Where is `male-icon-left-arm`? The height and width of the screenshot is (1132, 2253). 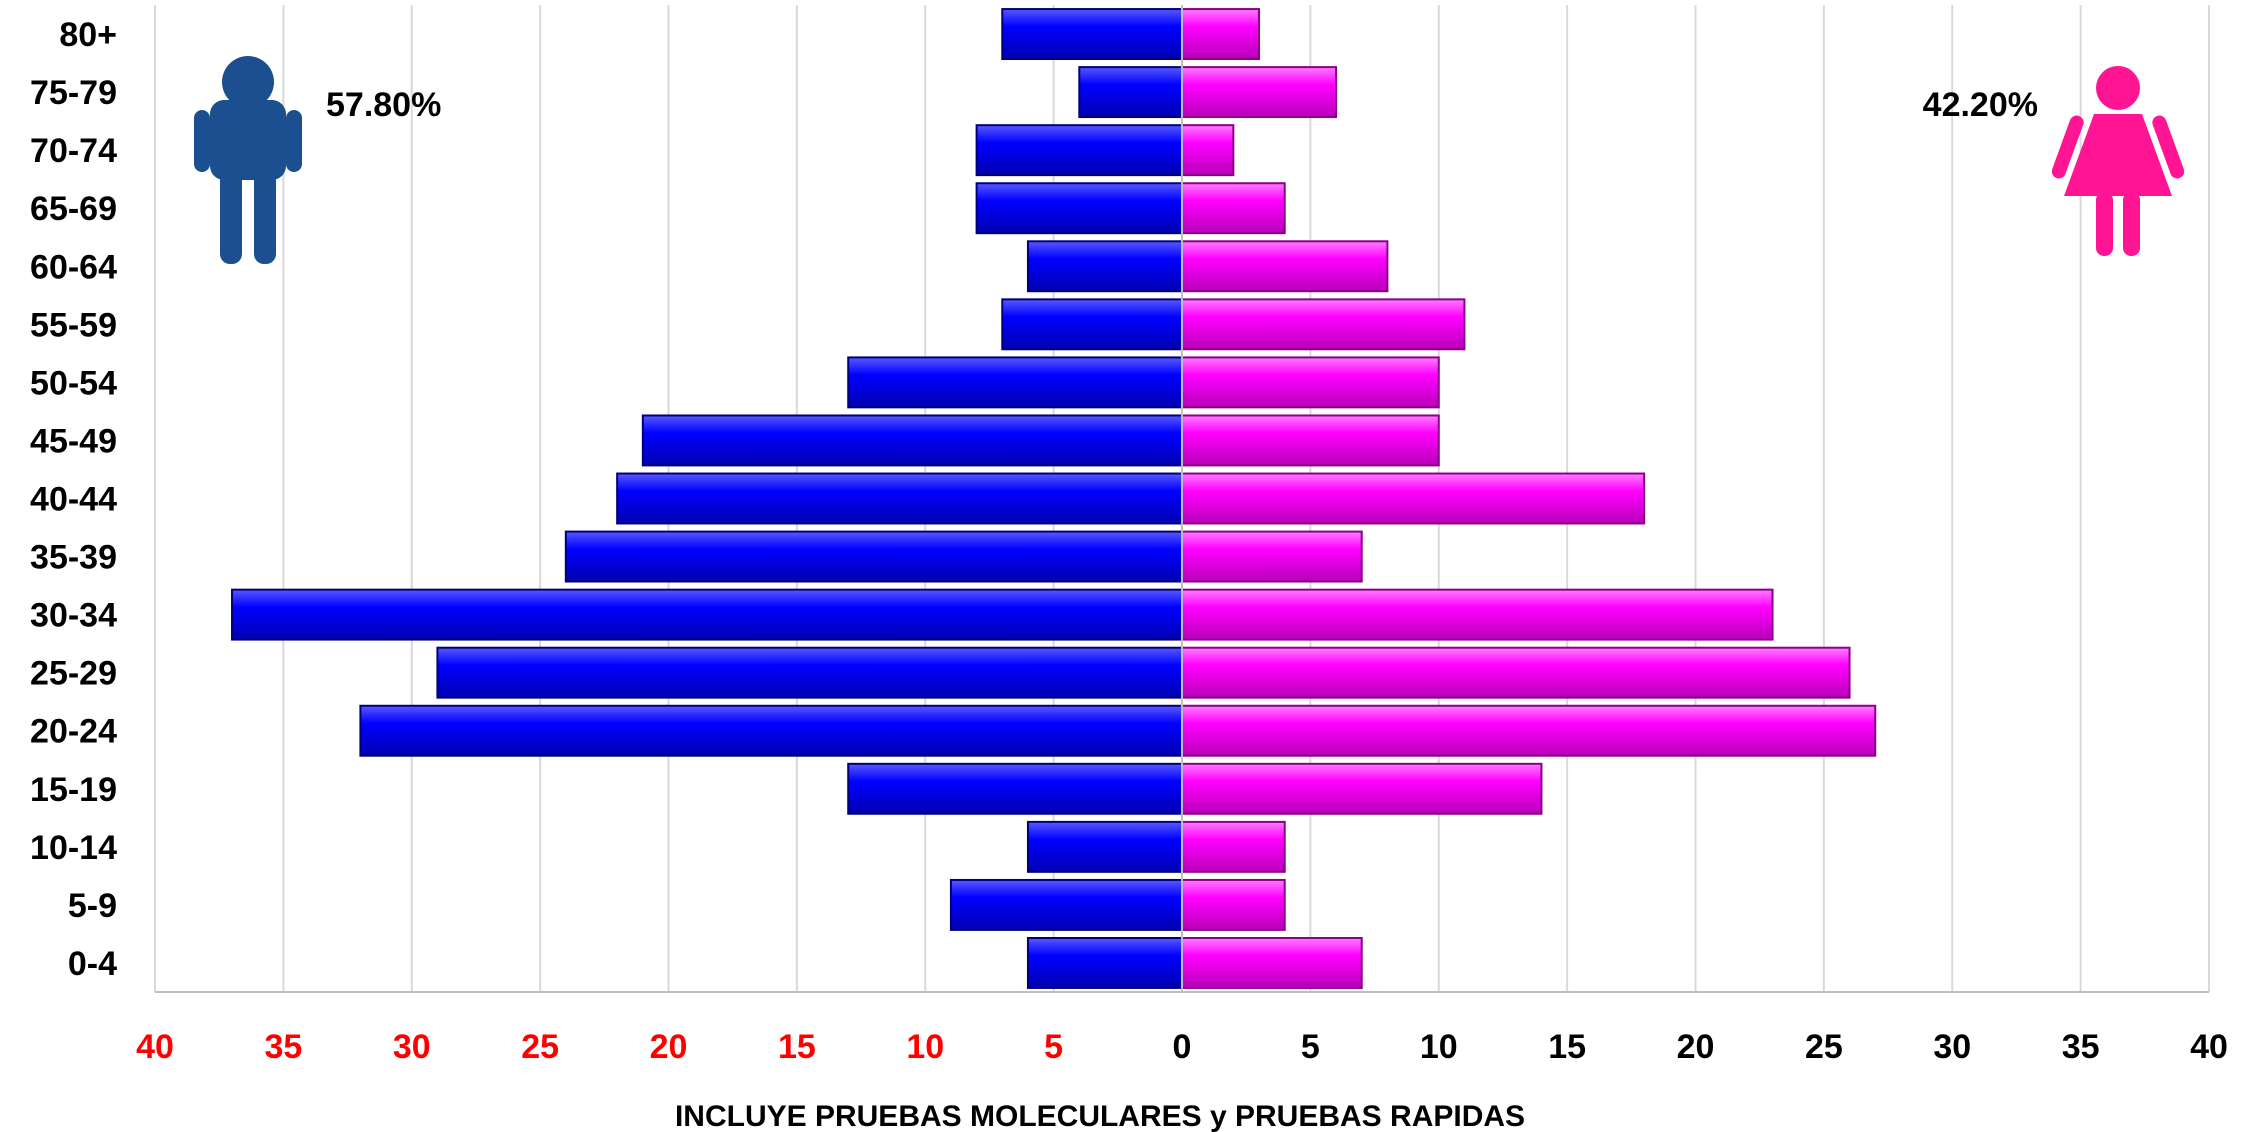
male-icon-left-arm is located at coordinates (202, 141).